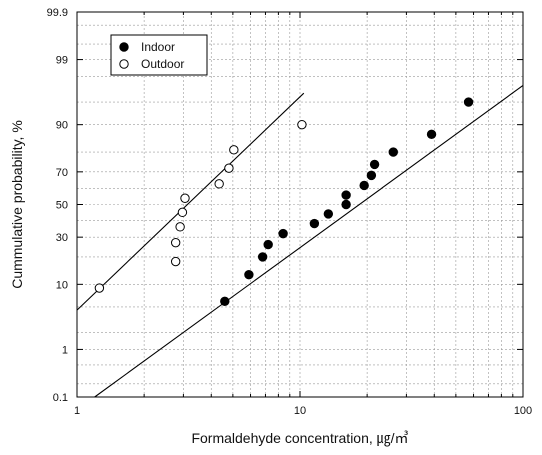 The width and height of the screenshot is (542, 455). Describe the element at coordinates (62, 238) in the screenshot. I see `y-tick-label: 30` at that location.